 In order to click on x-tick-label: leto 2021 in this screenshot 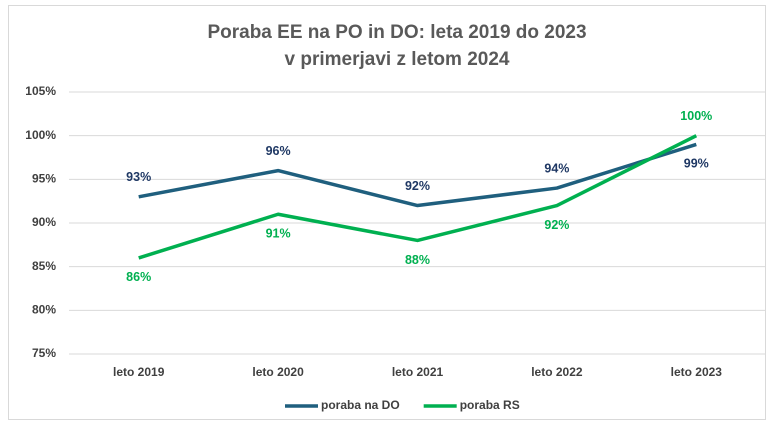, I will do `click(418, 372)`.